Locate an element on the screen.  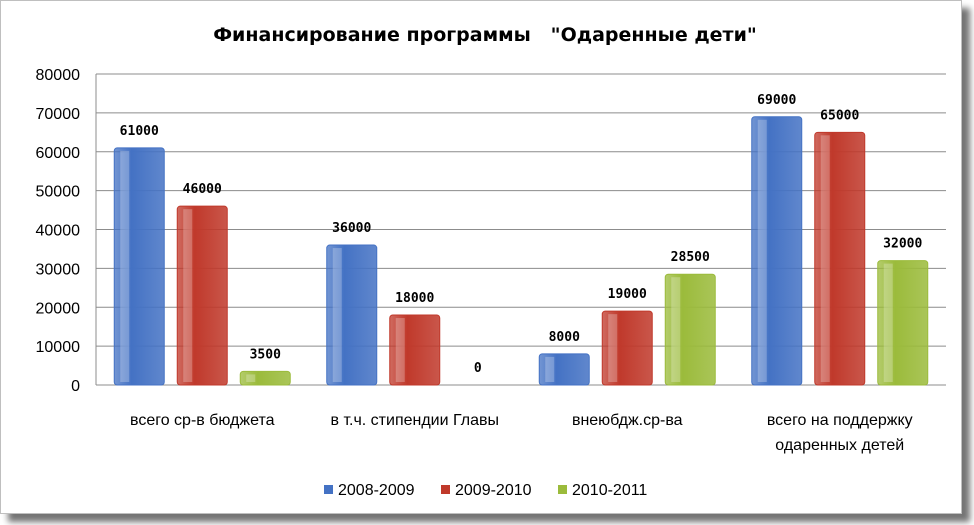
data-label: 3500 is located at coordinates (265, 354).